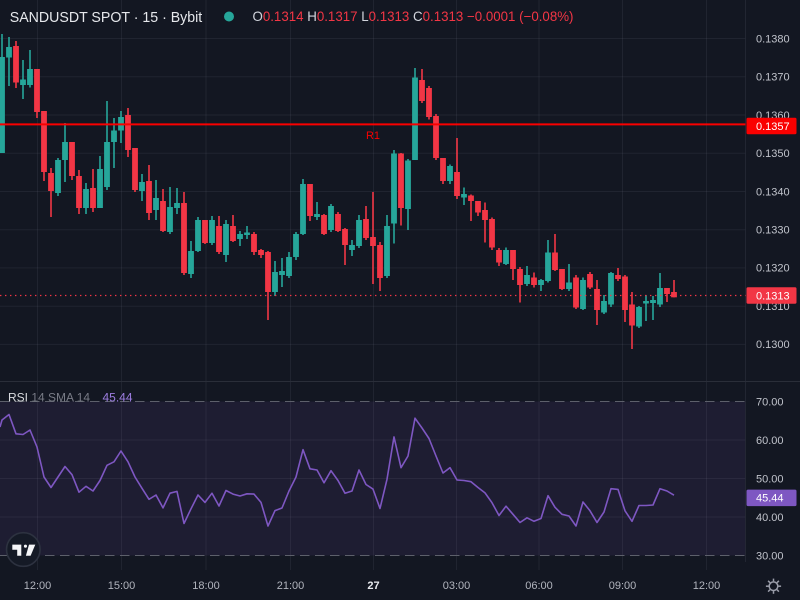 The height and width of the screenshot is (600, 800). I want to click on svg-text: 27, so click(373, 586).